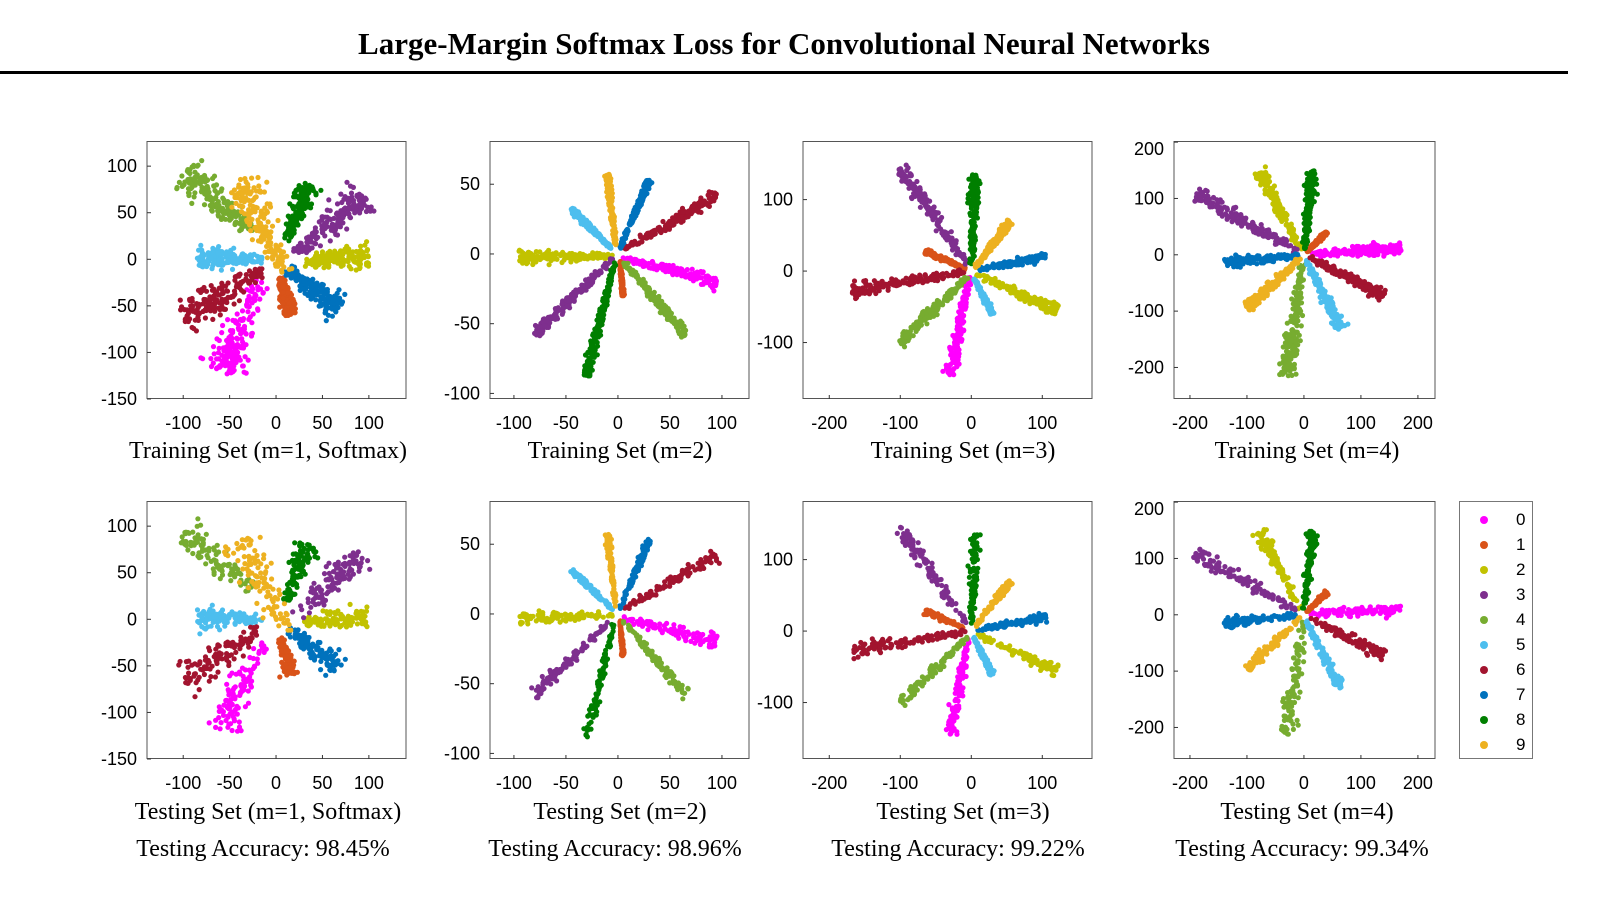  What do you see at coordinates (119, 352) in the screenshot?
I see `y-tick-label: -100` at bounding box center [119, 352].